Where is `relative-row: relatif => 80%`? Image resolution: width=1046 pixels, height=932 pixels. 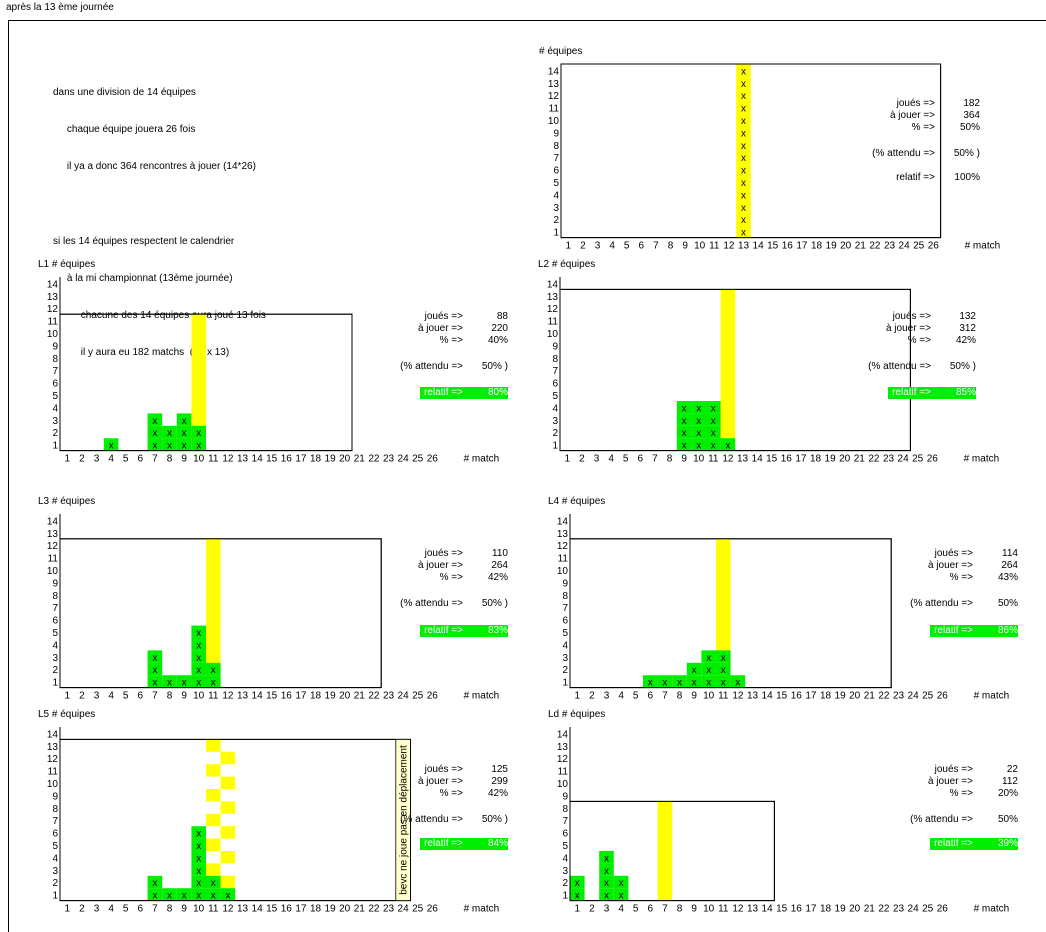
relative-row: relatif => 80% is located at coordinates (453, 393).